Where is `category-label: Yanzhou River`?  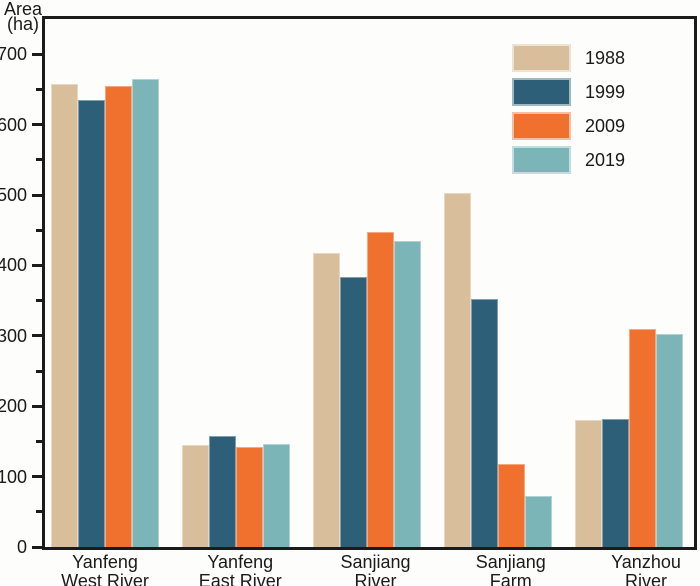 category-label: Yanzhou River is located at coordinates (646, 569).